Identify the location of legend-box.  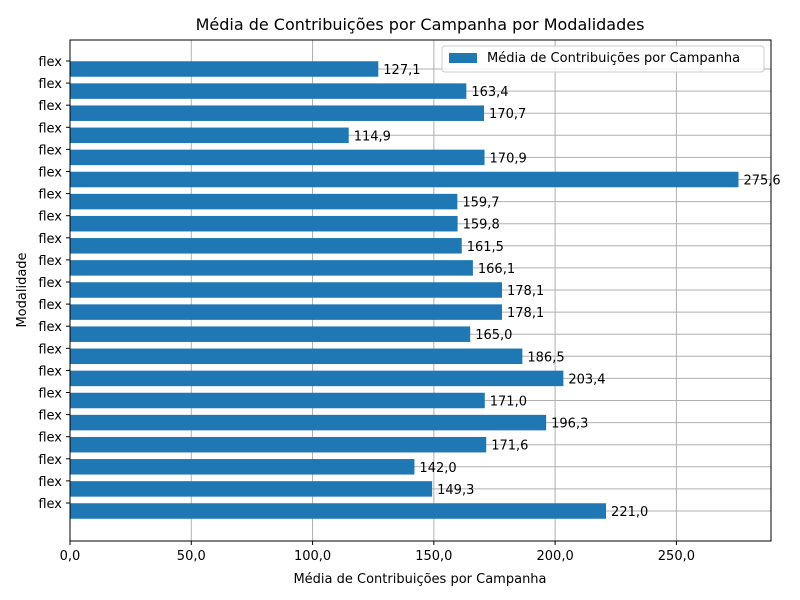
(603, 59).